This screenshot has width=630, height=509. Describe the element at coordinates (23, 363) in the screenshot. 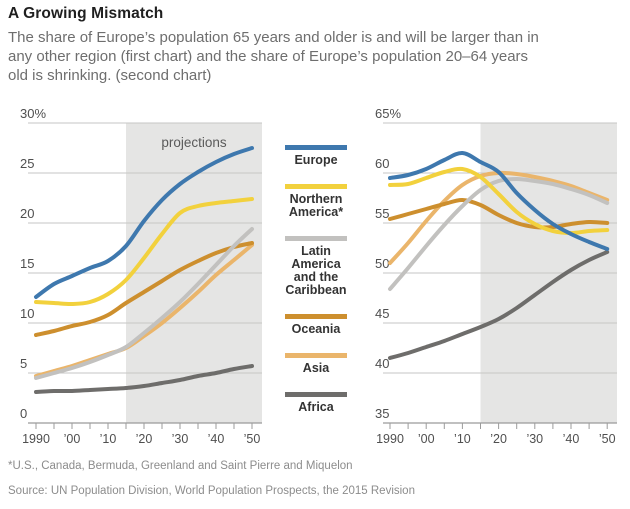

I see `y-axis-label: 5` at that location.